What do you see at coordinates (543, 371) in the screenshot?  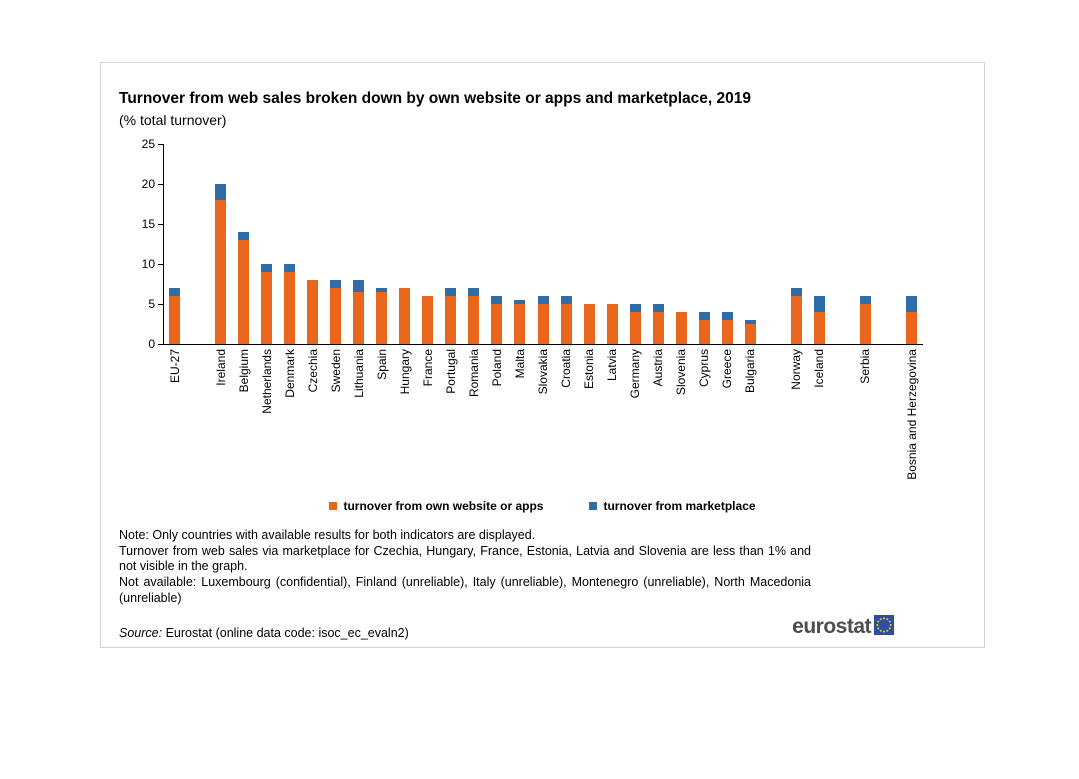 I see `x-axis-label: Slovakia` at bounding box center [543, 371].